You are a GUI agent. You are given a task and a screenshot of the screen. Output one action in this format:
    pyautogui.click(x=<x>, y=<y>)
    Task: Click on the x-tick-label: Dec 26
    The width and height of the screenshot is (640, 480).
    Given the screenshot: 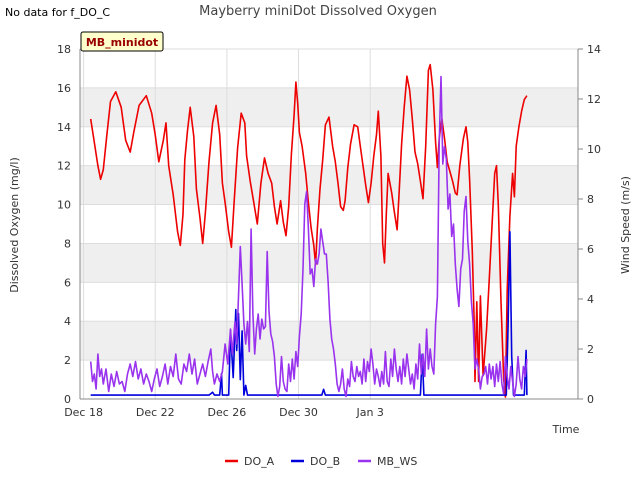 What is the action you would take?
    pyautogui.click(x=227, y=412)
    